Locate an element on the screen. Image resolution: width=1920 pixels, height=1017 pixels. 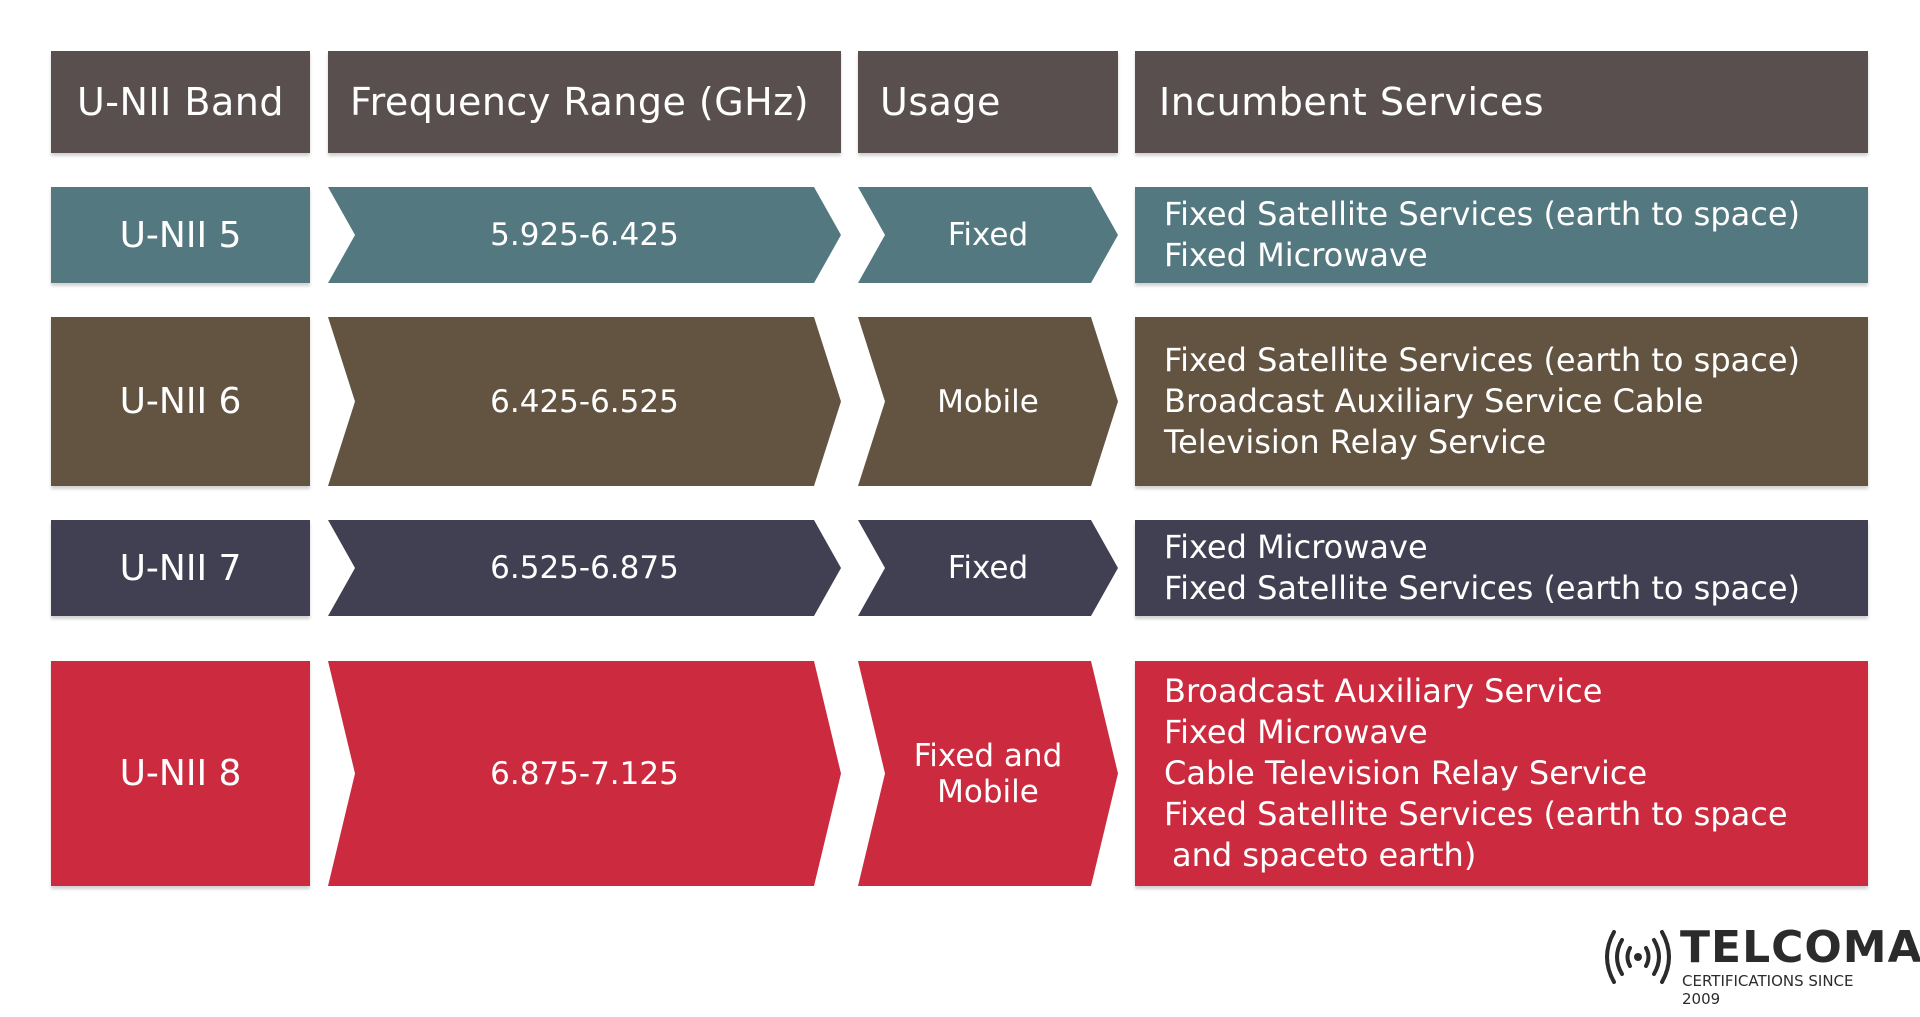
service-line: and spaceto earth) is located at coordinates (1324, 855).